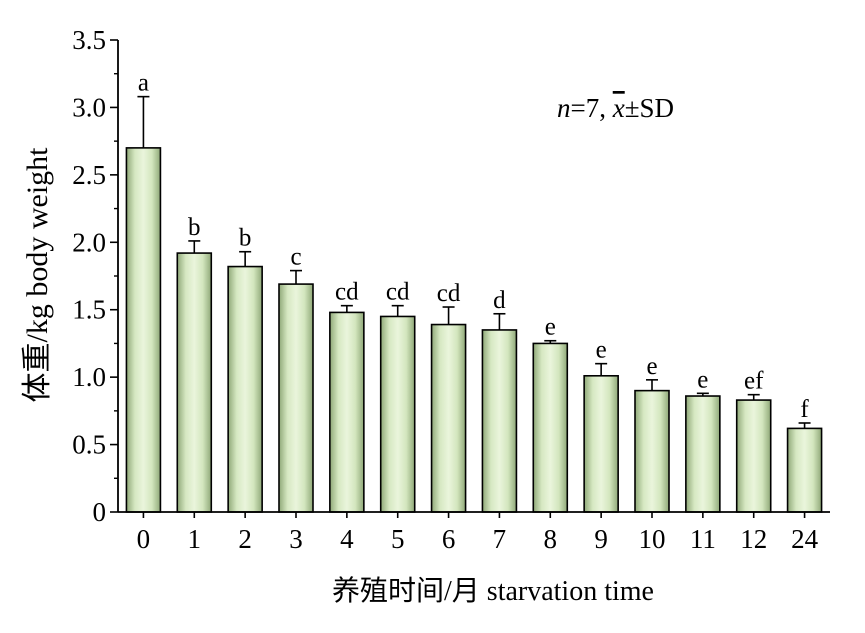  I want to click on x-tick-label: 1, so click(195, 539).